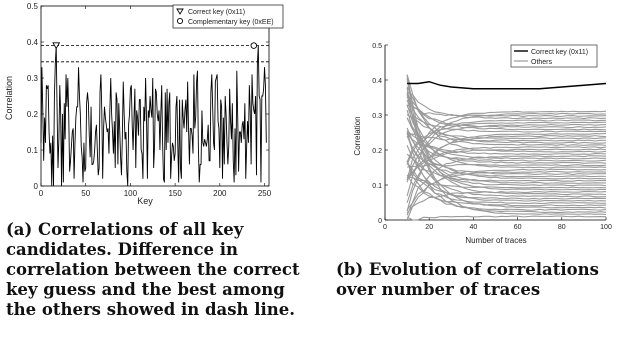 Image resolution: width=636 pixels, height=353 pixels. I want to click on chart-b-xlabel: Number of traces, so click(495, 240).